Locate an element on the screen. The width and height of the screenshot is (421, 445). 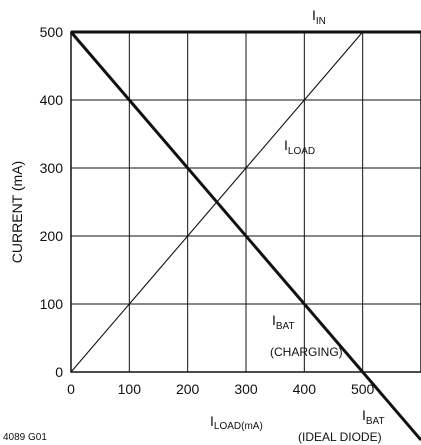
x-axis-title: ILOAD(mA) is located at coordinates (236, 422).